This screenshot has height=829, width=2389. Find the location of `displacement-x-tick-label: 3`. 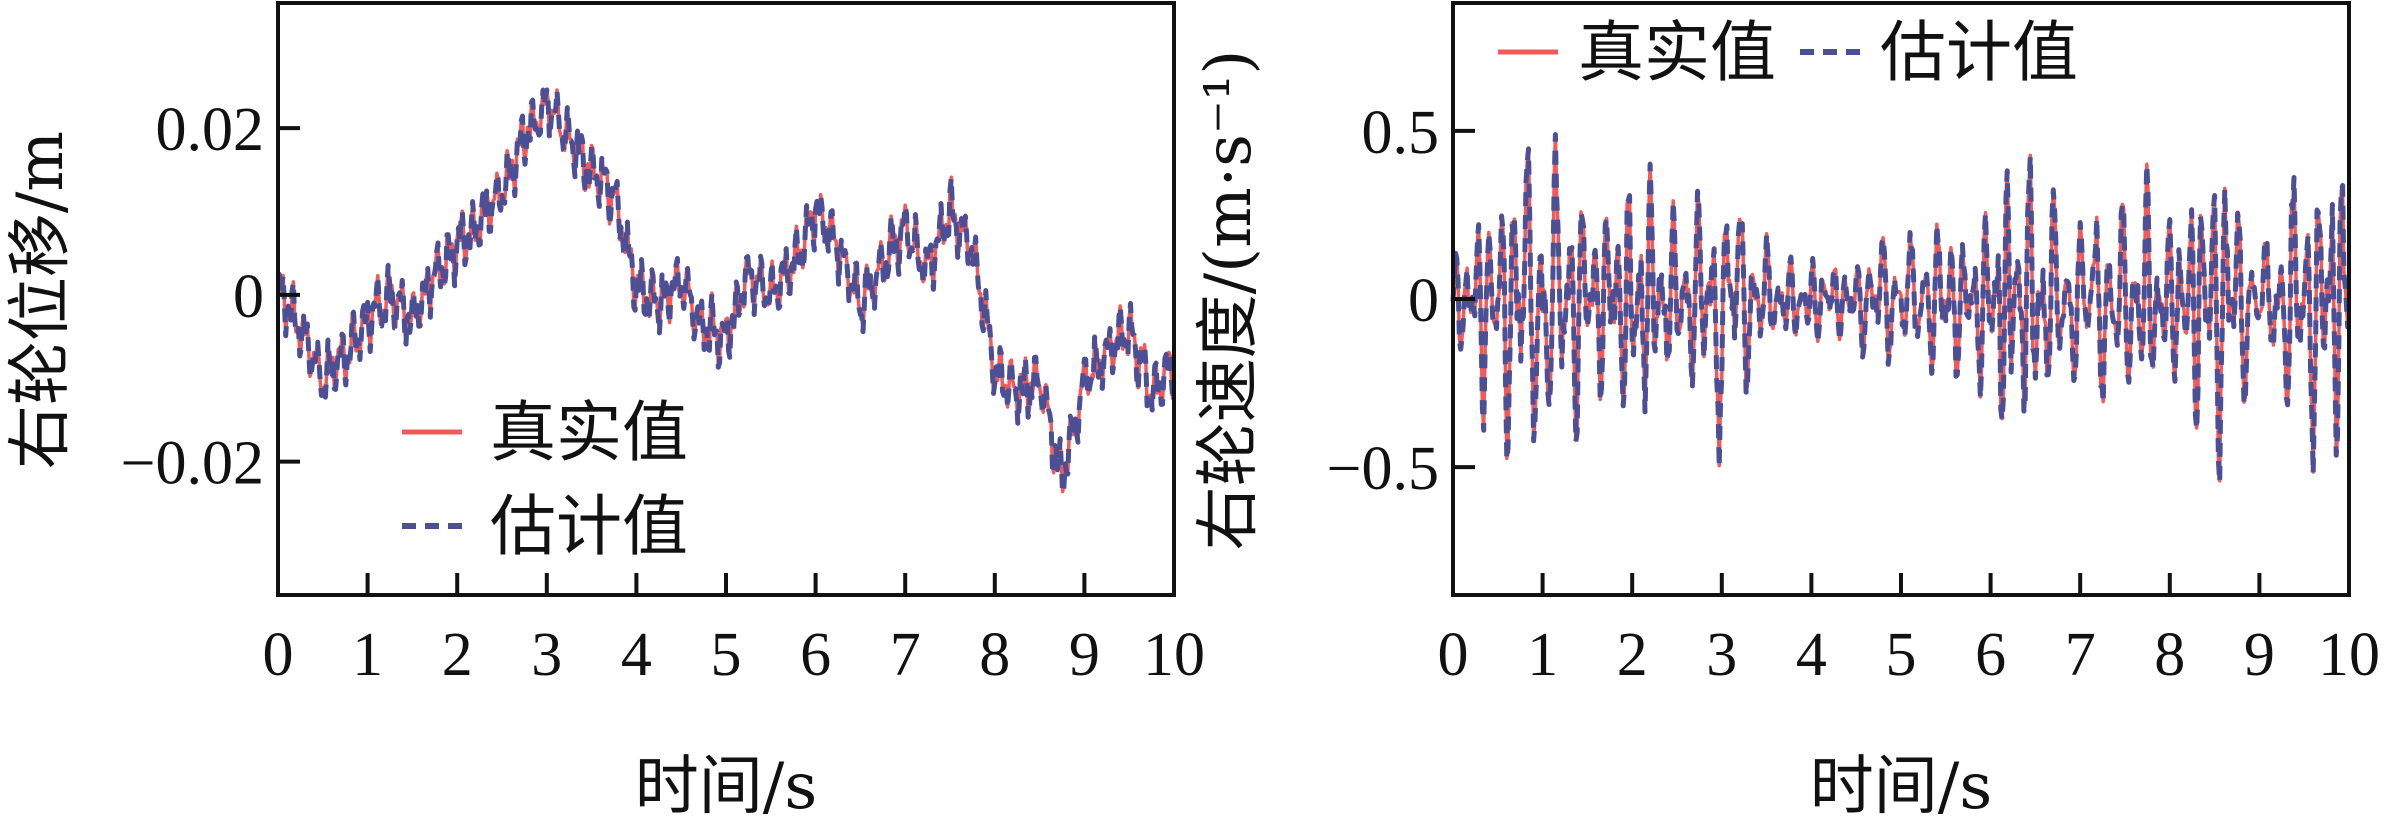

displacement-x-tick-label: 3 is located at coordinates (546, 655).